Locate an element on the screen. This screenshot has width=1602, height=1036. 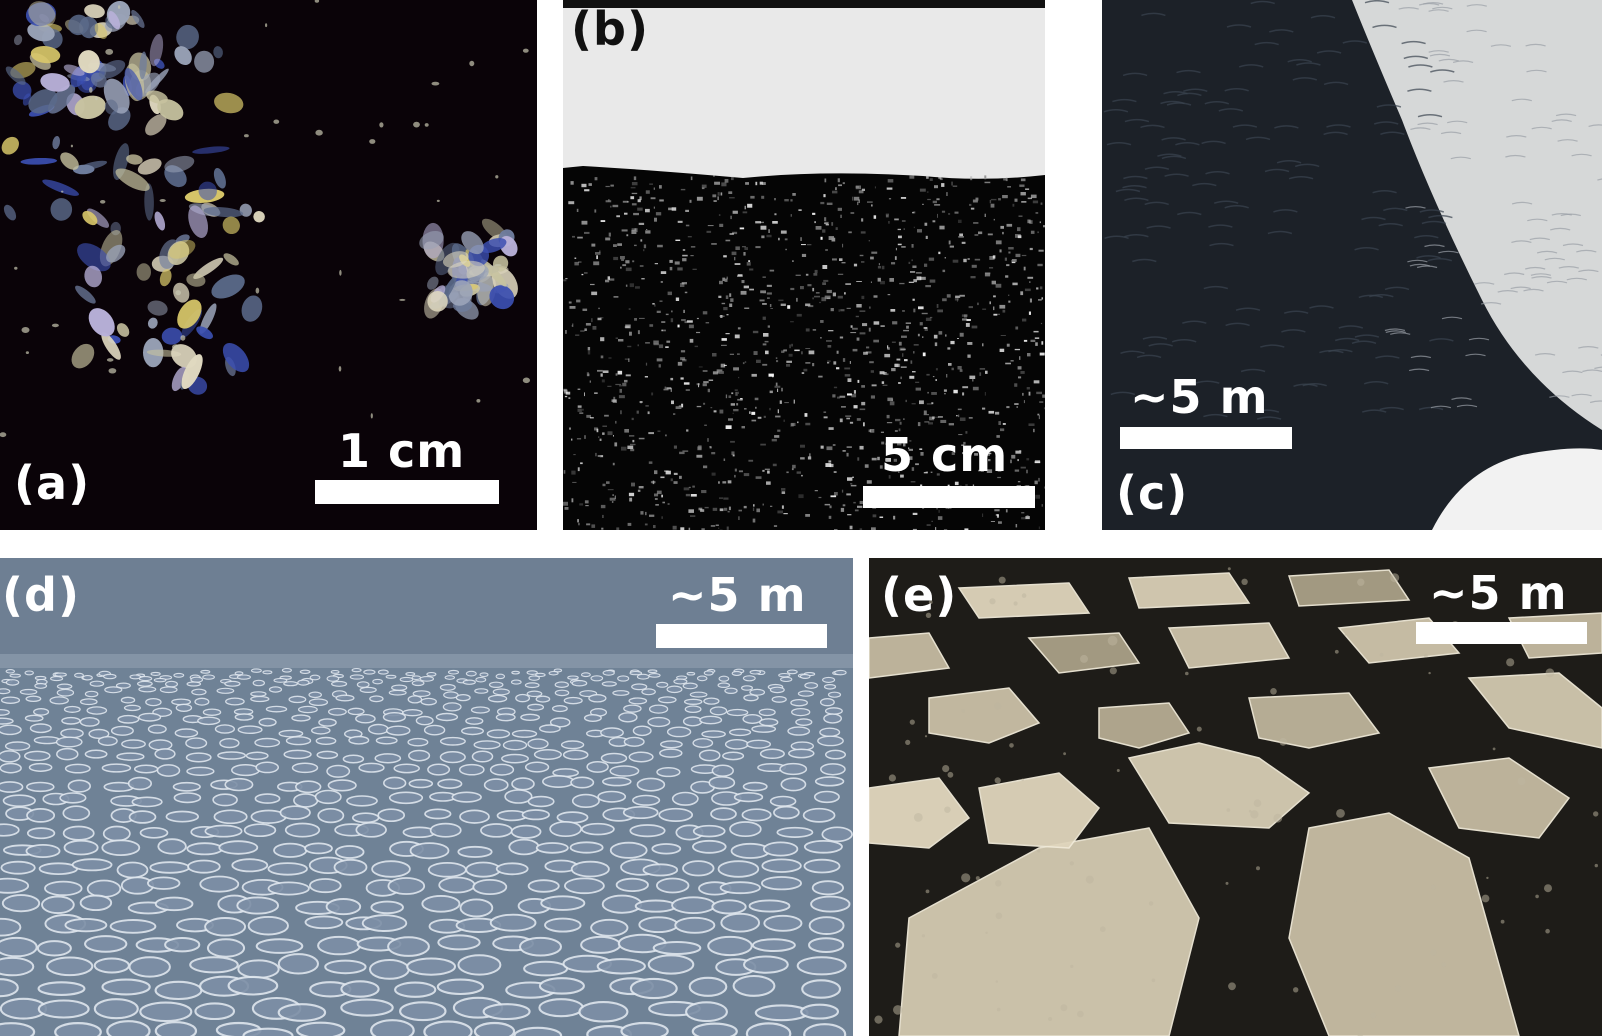
panel-label-a: (a) is located at coordinates (52, 483).